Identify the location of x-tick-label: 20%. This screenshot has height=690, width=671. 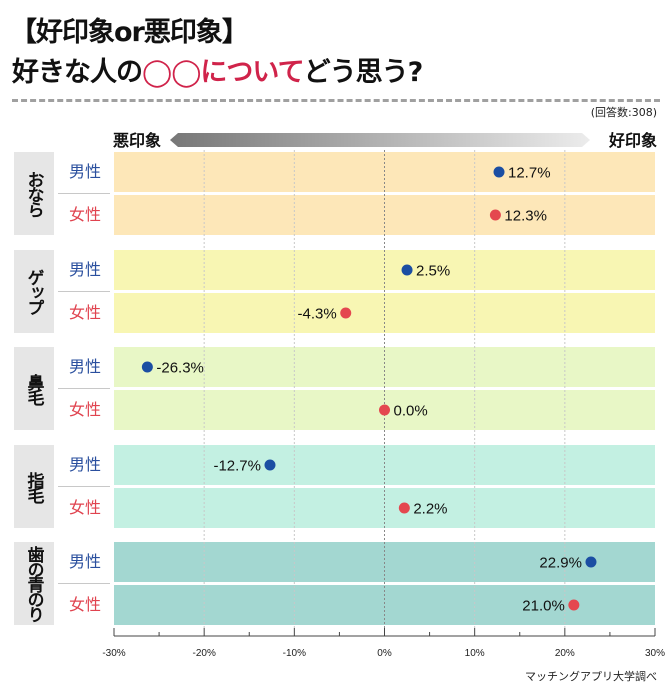
(565, 653).